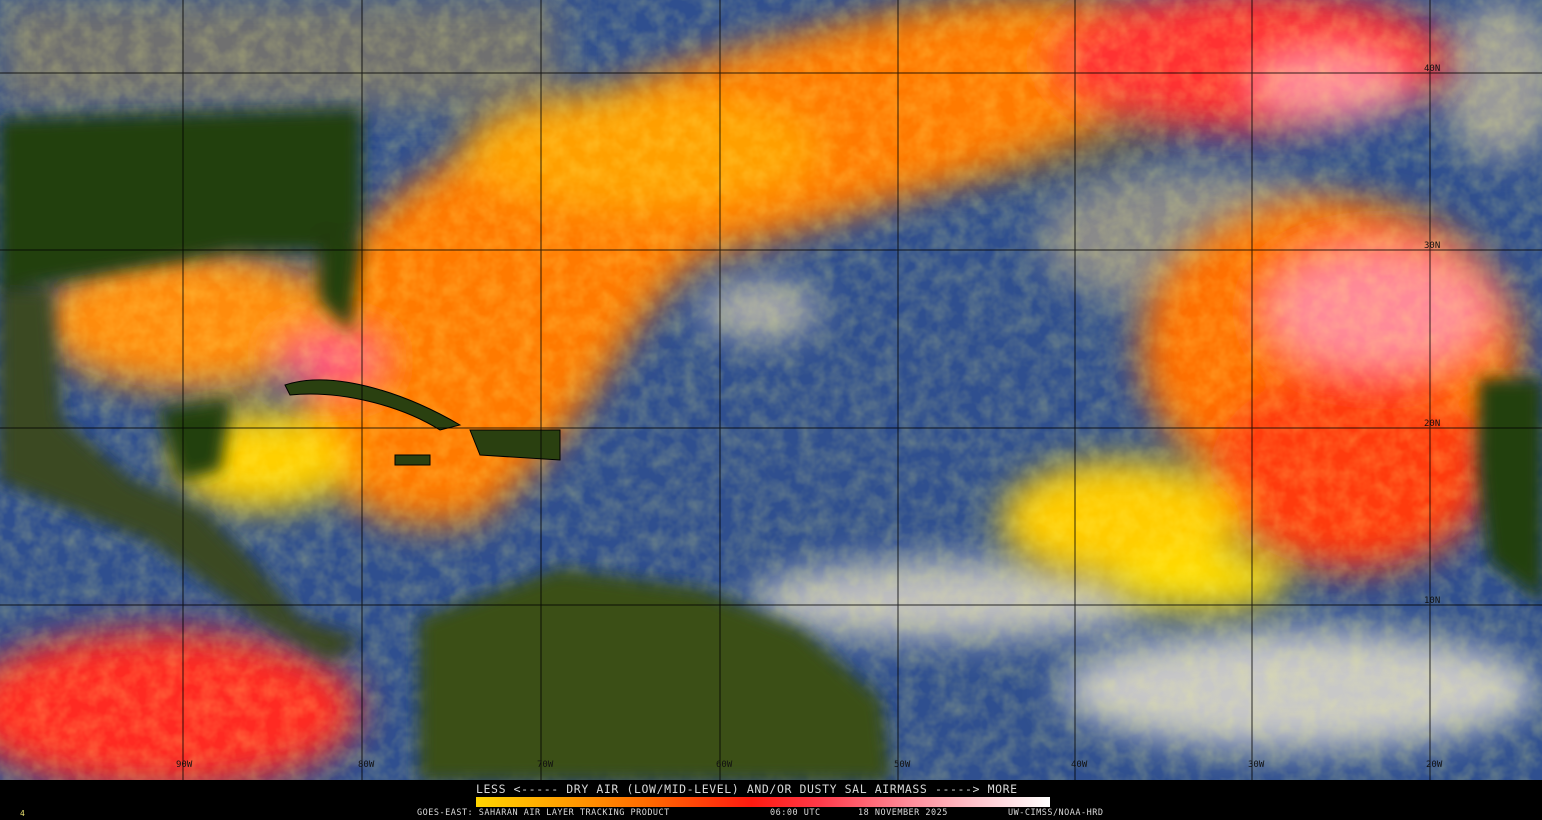  I want to click on time-label: 06:00 UTC, so click(795, 813).